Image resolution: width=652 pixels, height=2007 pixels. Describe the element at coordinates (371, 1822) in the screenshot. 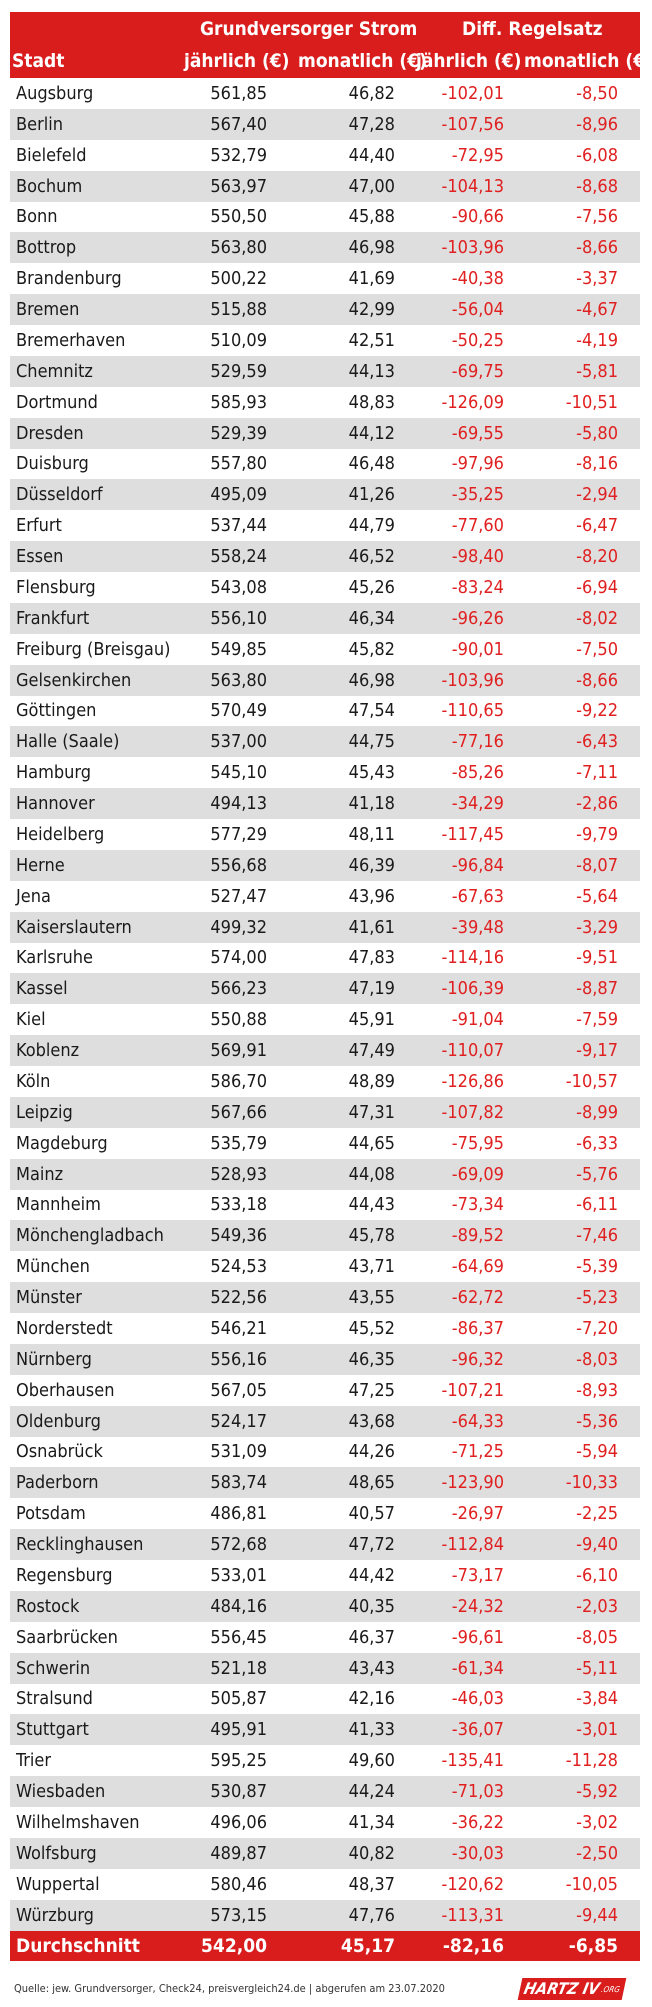

I see `cell-g-monthly: 41,34` at that location.